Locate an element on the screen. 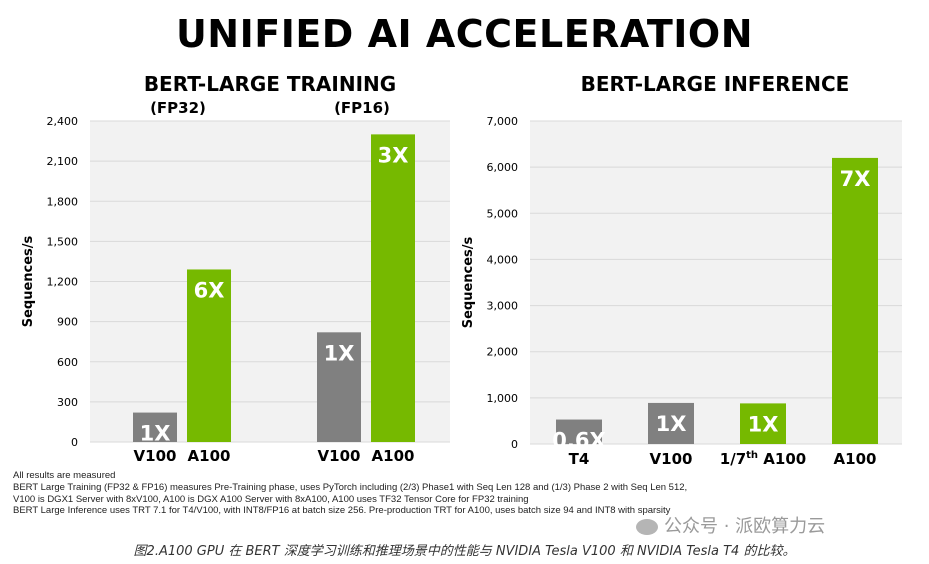 The width and height of the screenshot is (929, 564). inference-y-tick-label: 1,000 is located at coordinates (503, 398).